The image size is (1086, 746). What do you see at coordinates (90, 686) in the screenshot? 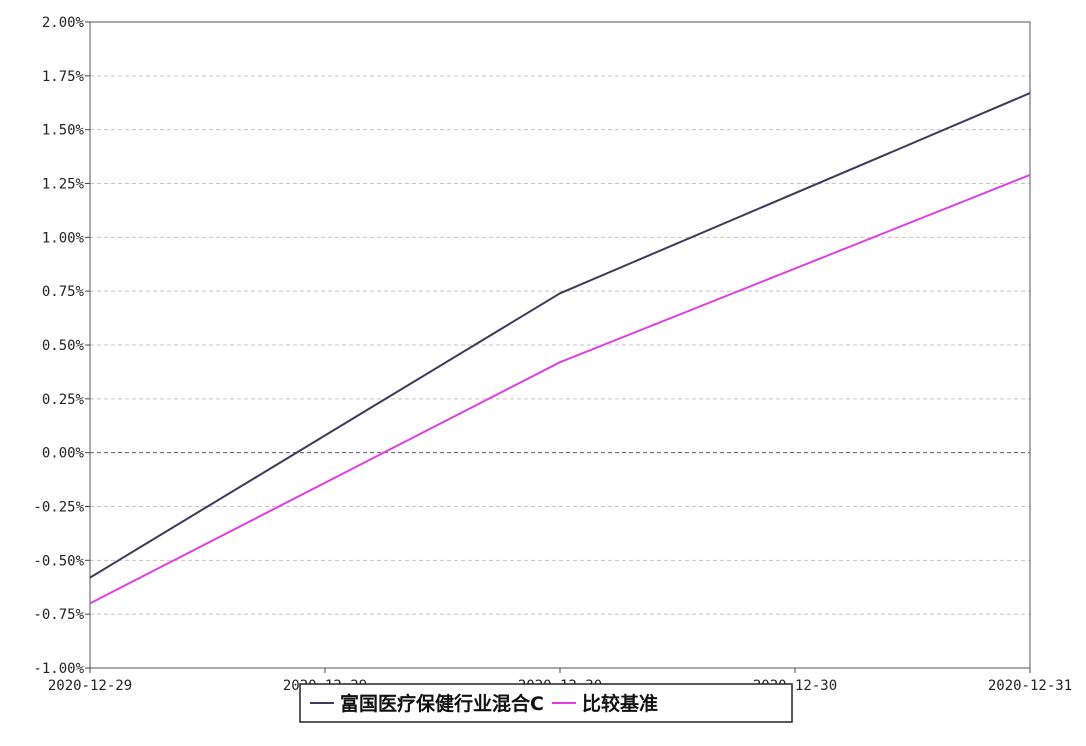
I see `x-tick-label: 2020-12-29` at bounding box center [90, 686].